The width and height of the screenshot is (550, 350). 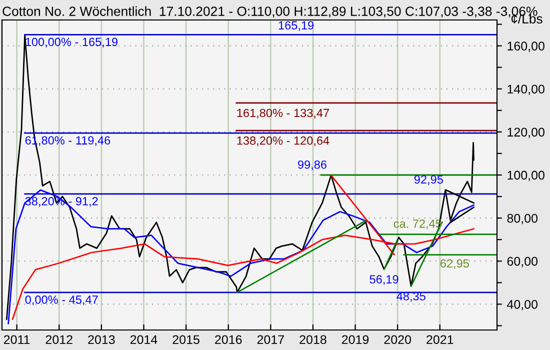 I want to click on x-tick-label: 2014, so click(x=144, y=339).